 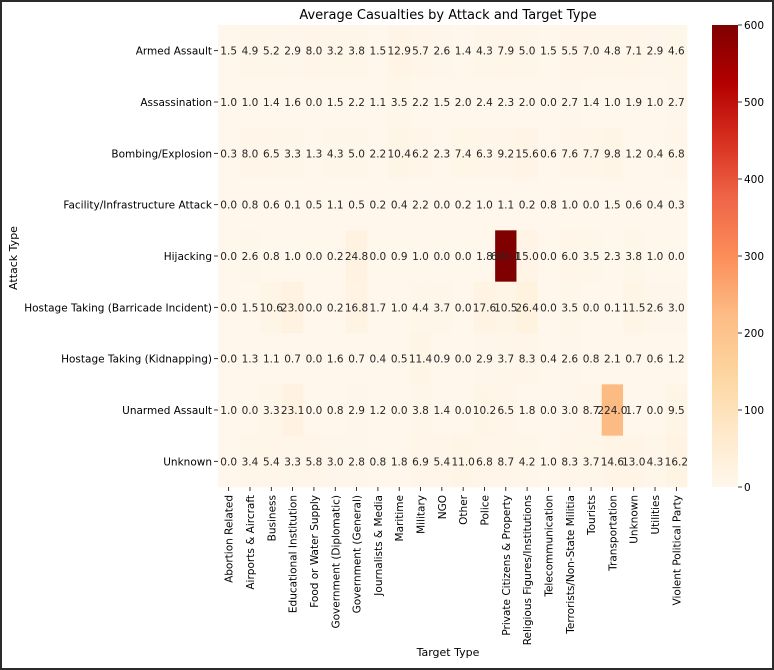 I want to click on cell-value-label: 0.8, so click(x=335, y=411).